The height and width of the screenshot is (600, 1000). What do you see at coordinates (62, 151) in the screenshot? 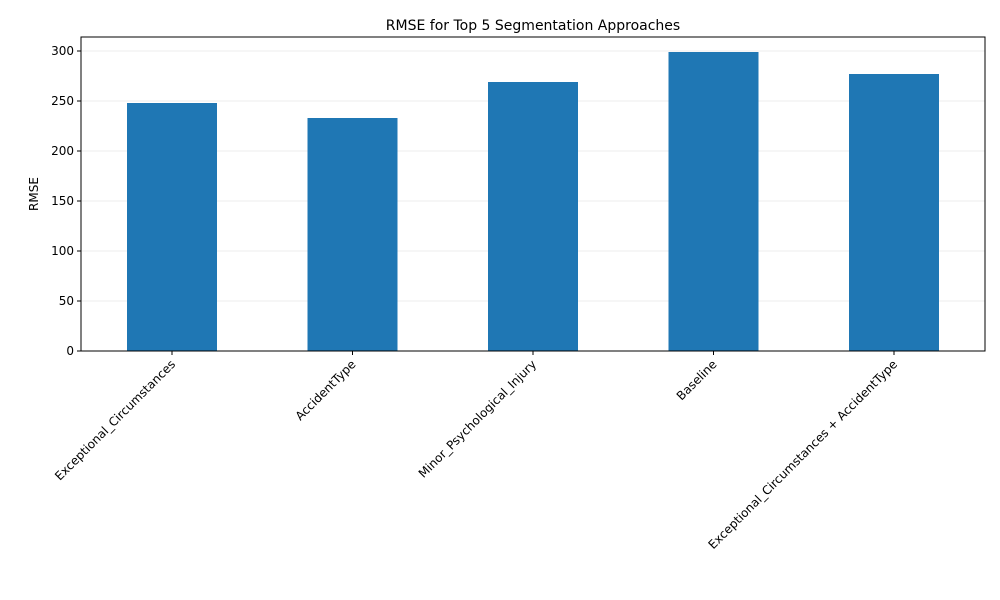
I see `y-tick-label: 200` at bounding box center [62, 151].